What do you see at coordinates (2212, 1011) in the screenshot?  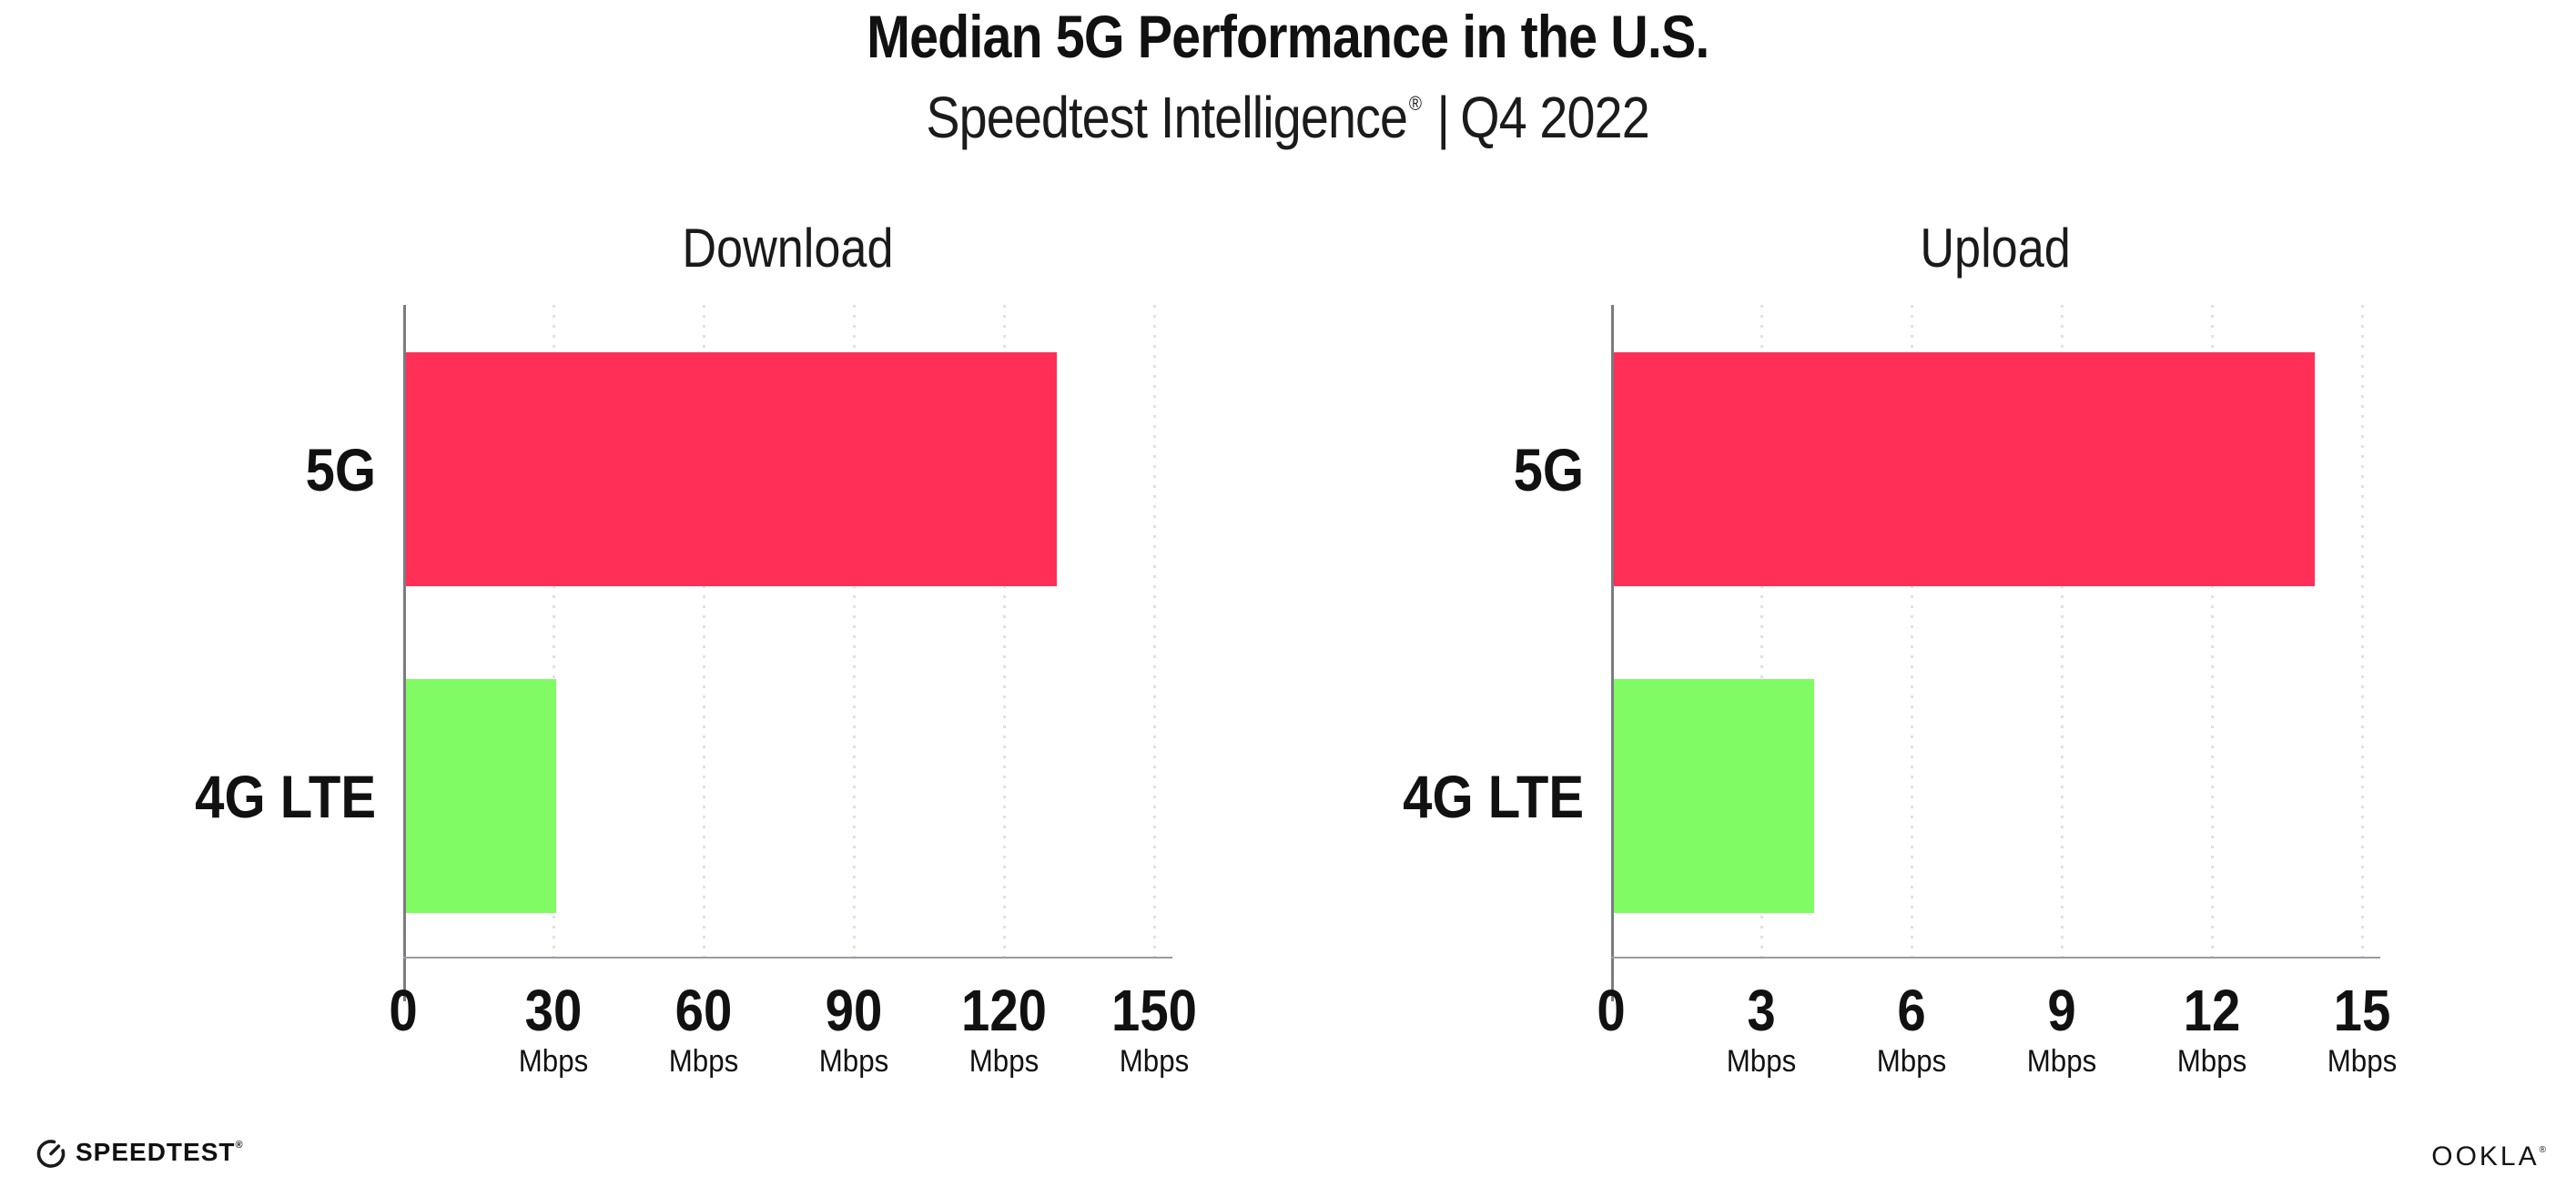 I see `x-tick-label: 12` at bounding box center [2212, 1011].